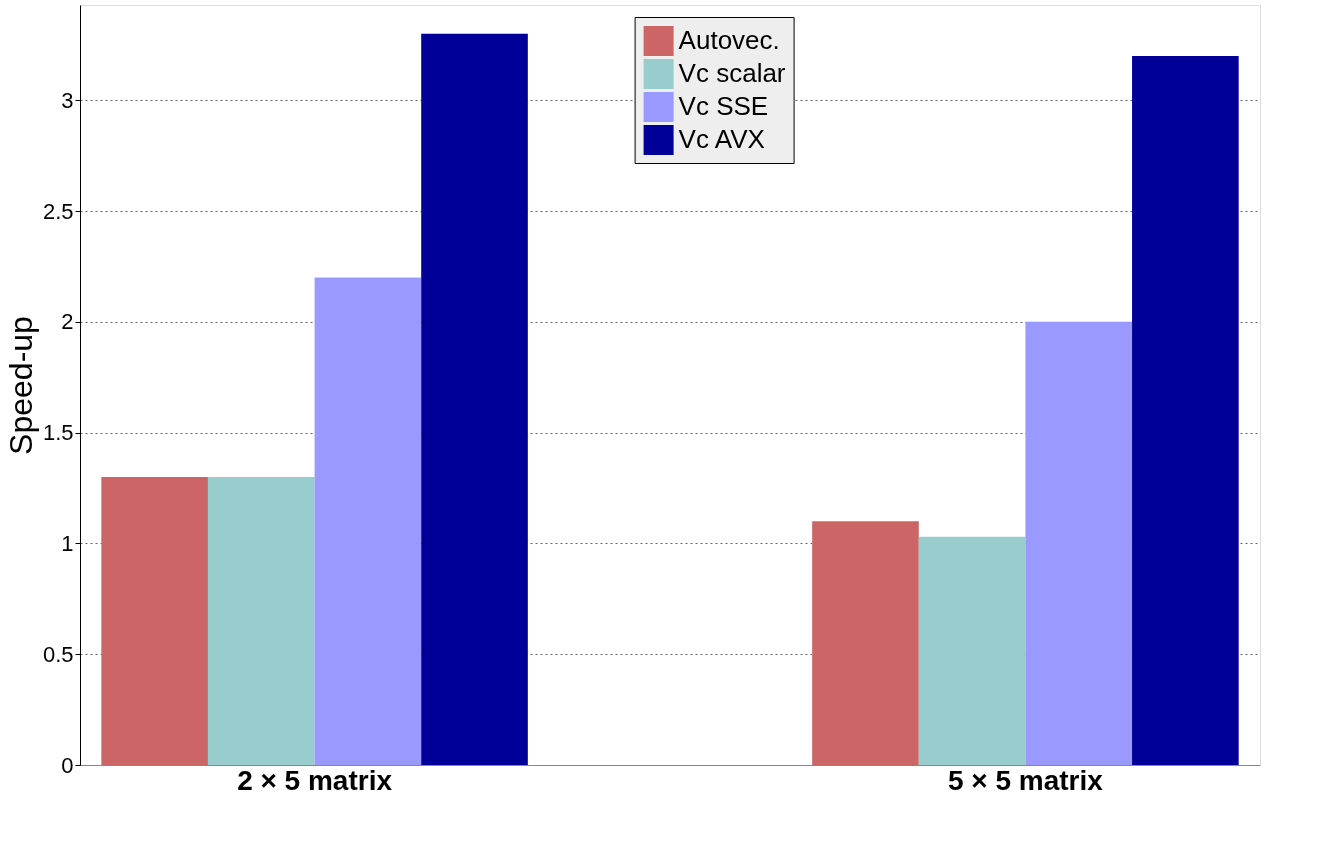  I want to click on legend-label: Autovec., so click(729, 40).